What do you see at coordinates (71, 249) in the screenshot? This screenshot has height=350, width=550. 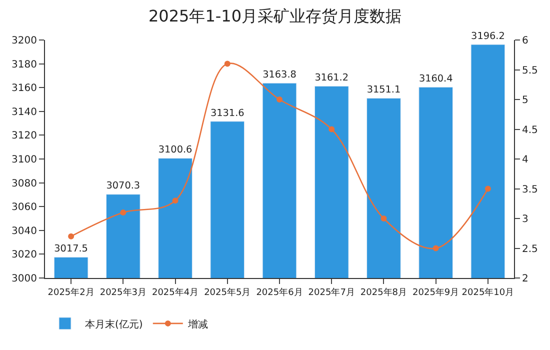 I see `data-label: 3017.5` at bounding box center [71, 249].